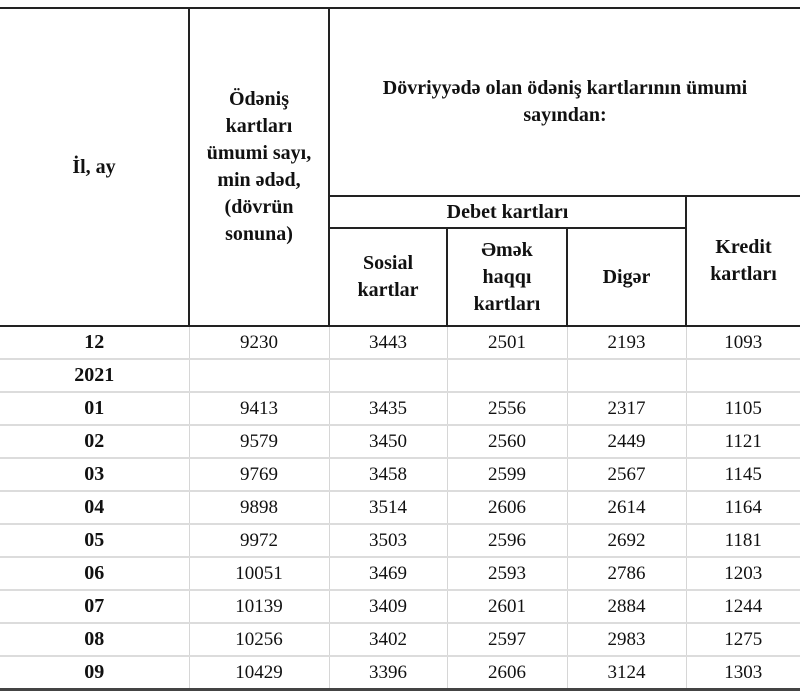  I want to click on cell-period: 04, so click(94, 508).